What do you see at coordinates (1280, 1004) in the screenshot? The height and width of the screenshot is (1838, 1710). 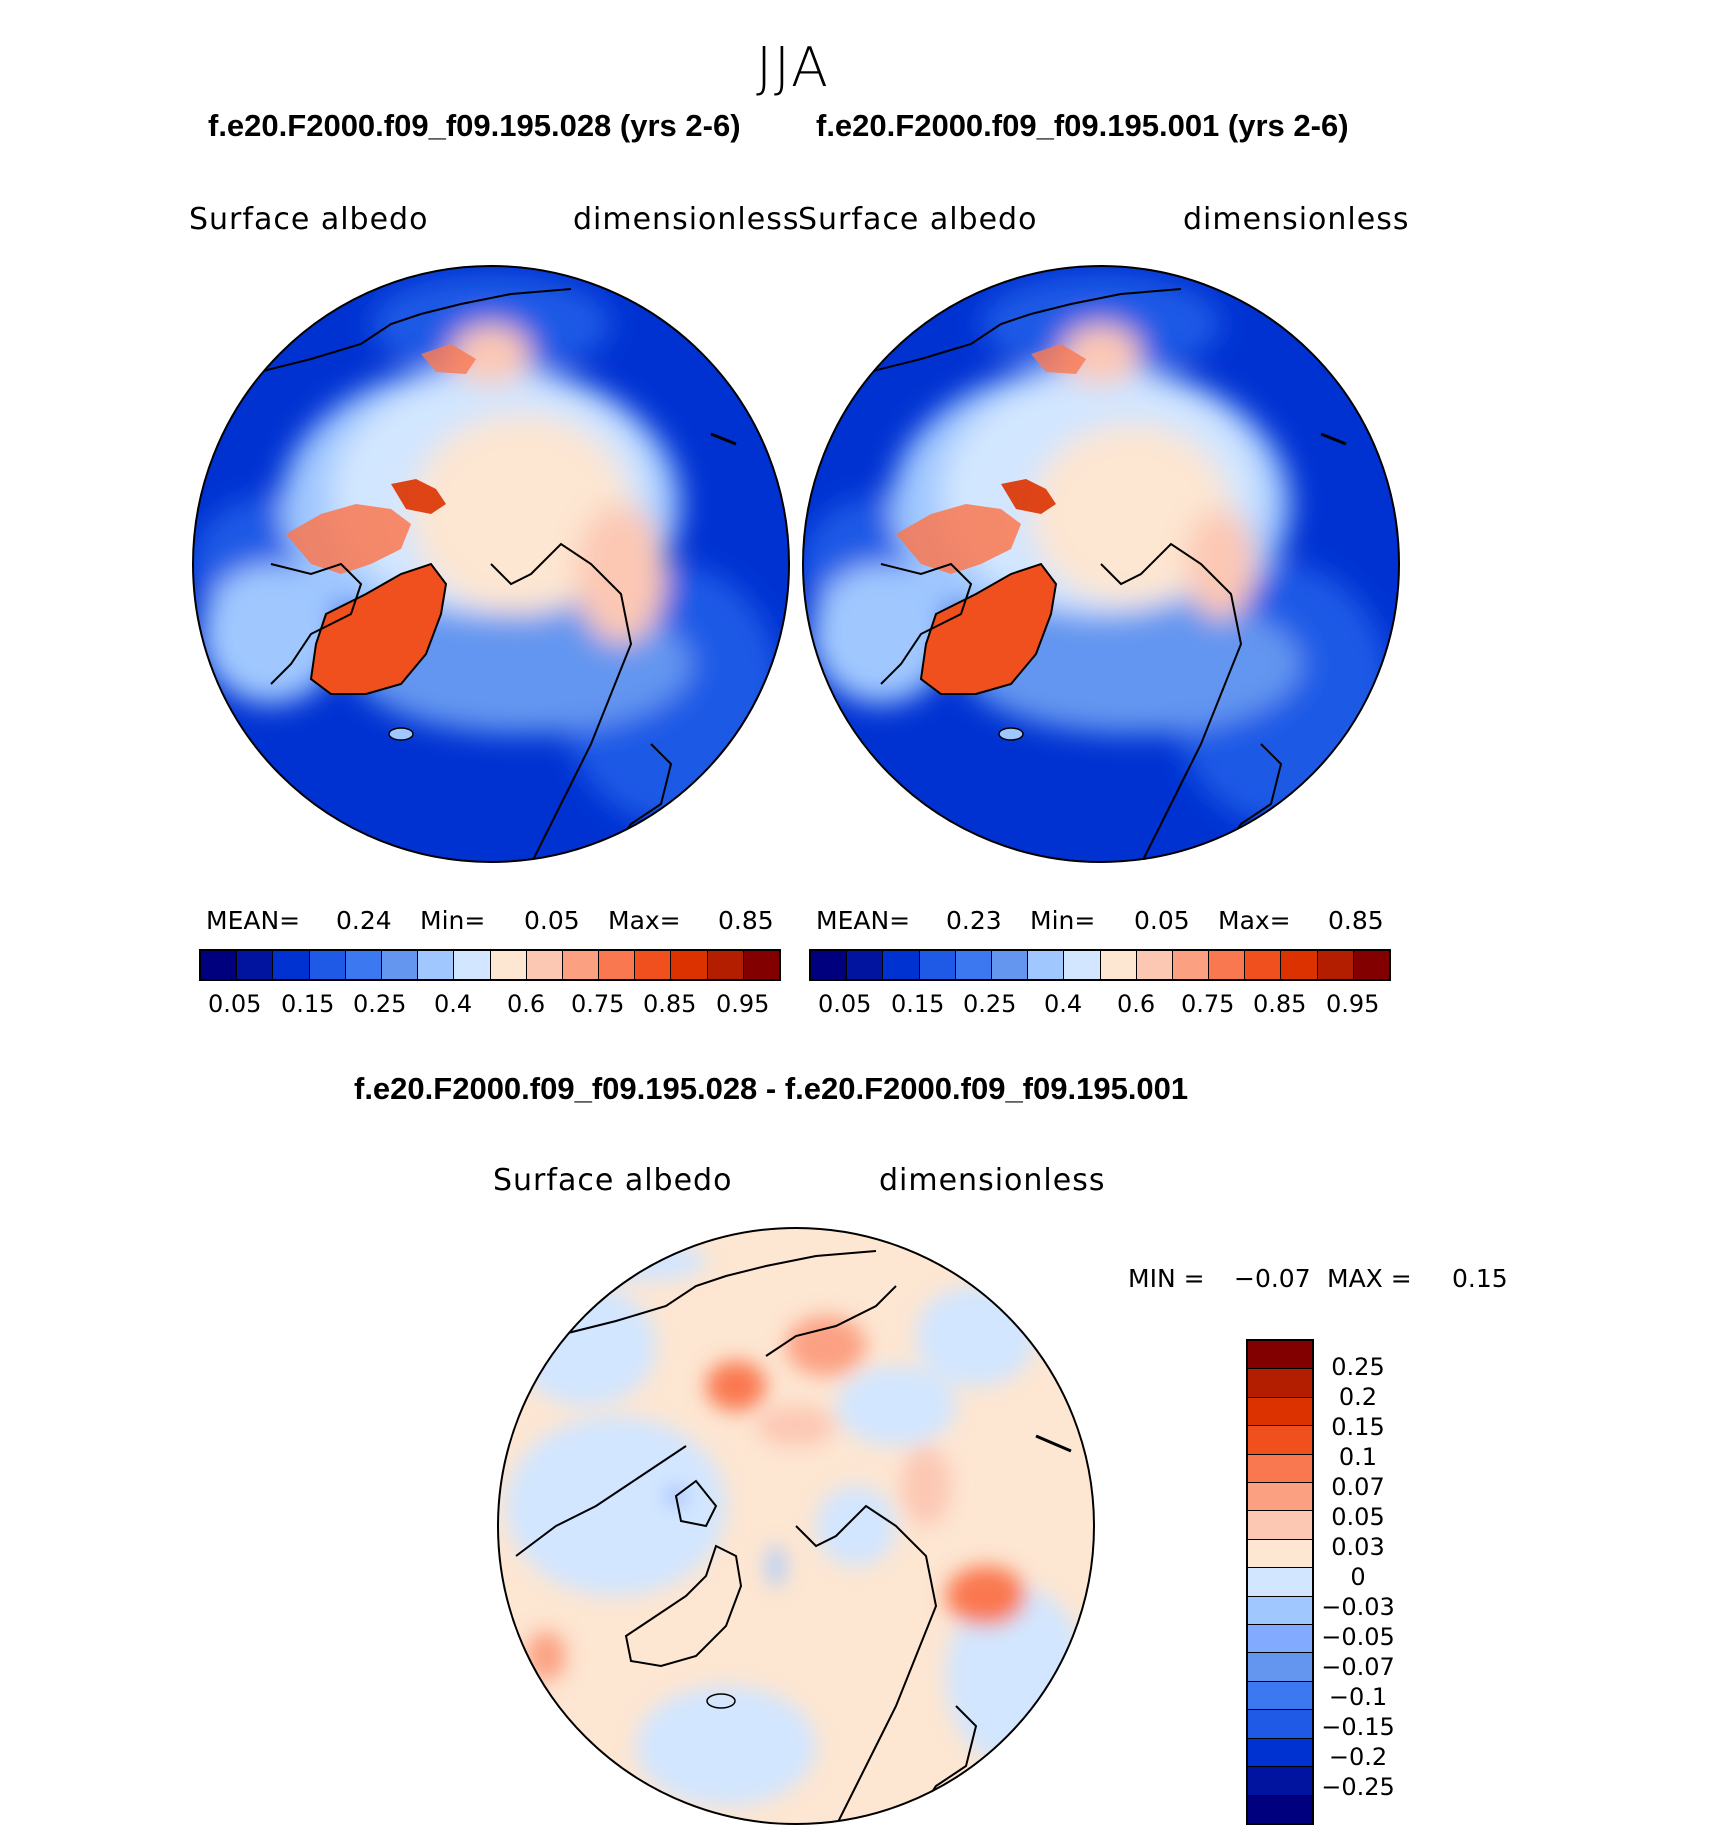 I see `colorbar-right-tick: 0.85` at bounding box center [1280, 1004].